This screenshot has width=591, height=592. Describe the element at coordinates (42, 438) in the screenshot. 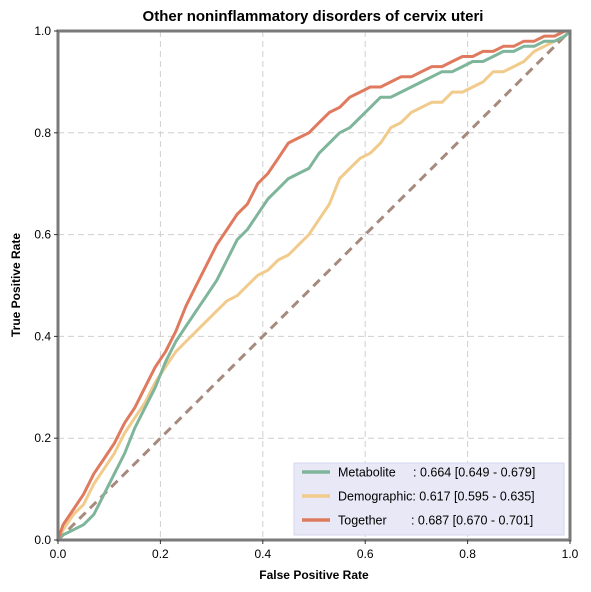

I see `y-tick-label-1: 0.2` at that location.